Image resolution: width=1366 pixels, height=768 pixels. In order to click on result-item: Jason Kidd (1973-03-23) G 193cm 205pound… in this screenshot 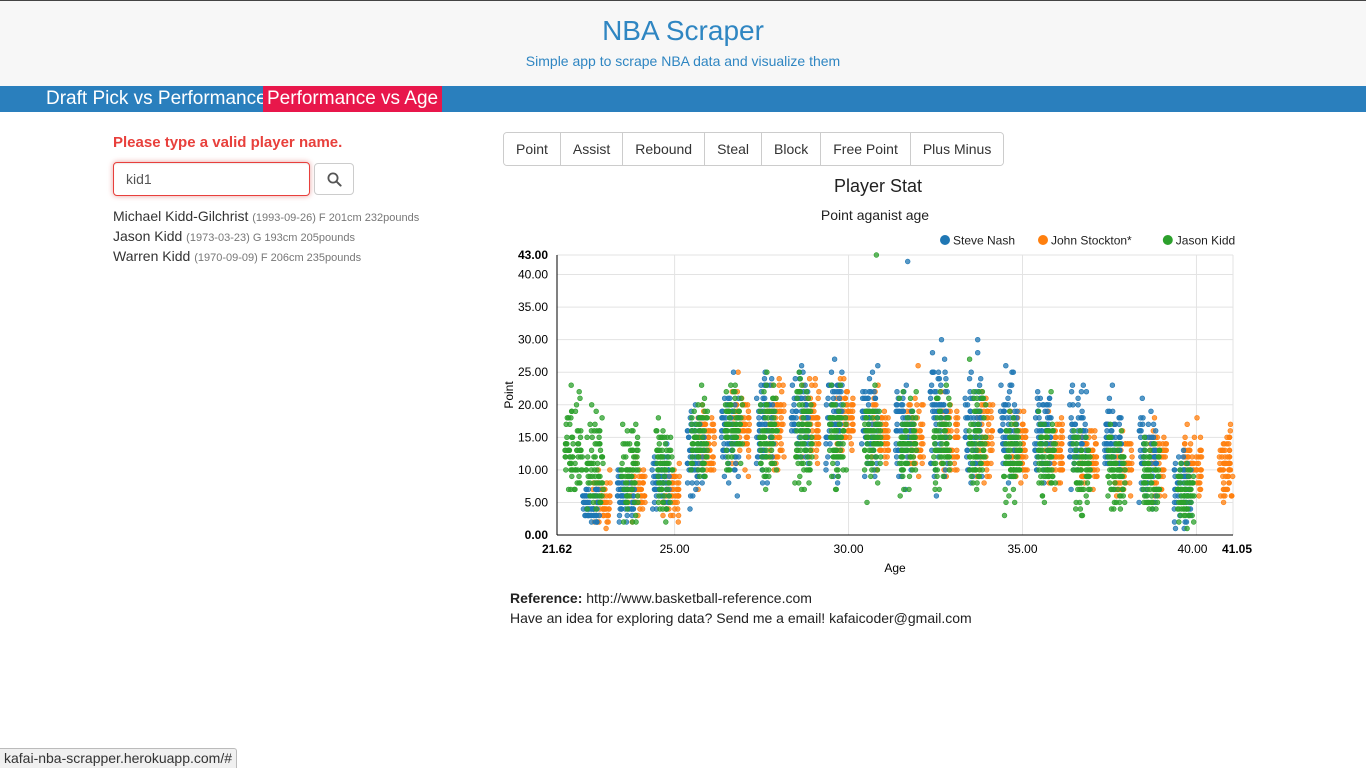, I will do `click(266, 238)`.